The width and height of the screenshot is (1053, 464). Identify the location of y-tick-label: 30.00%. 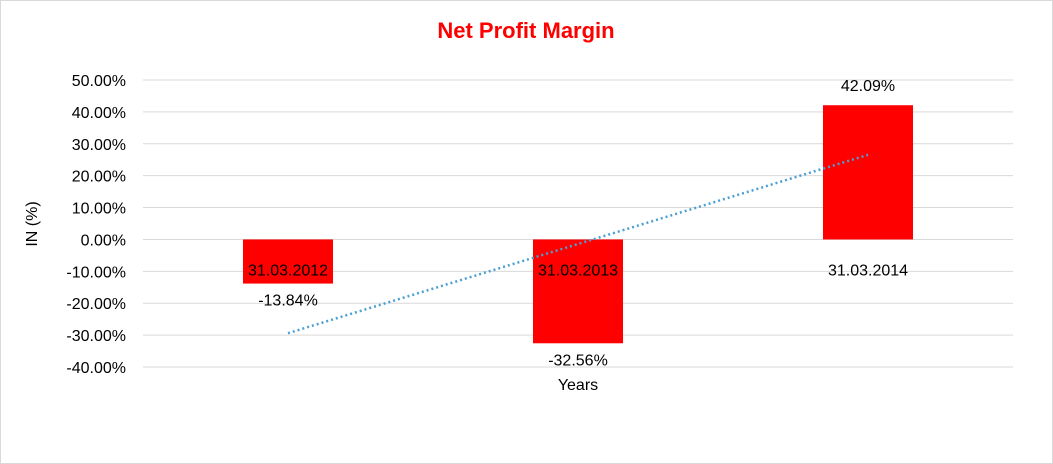
(99, 145).